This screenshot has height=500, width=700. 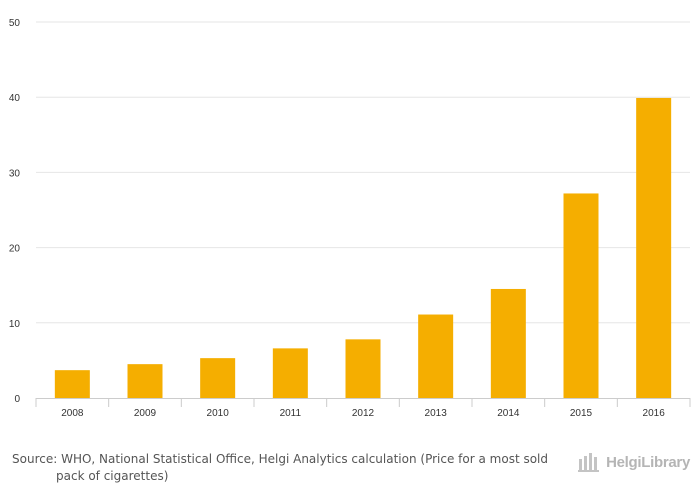 What do you see at coordinates (72, 384) in the screenshot?
I see `bar-2008` at bounding box center [72, 384].